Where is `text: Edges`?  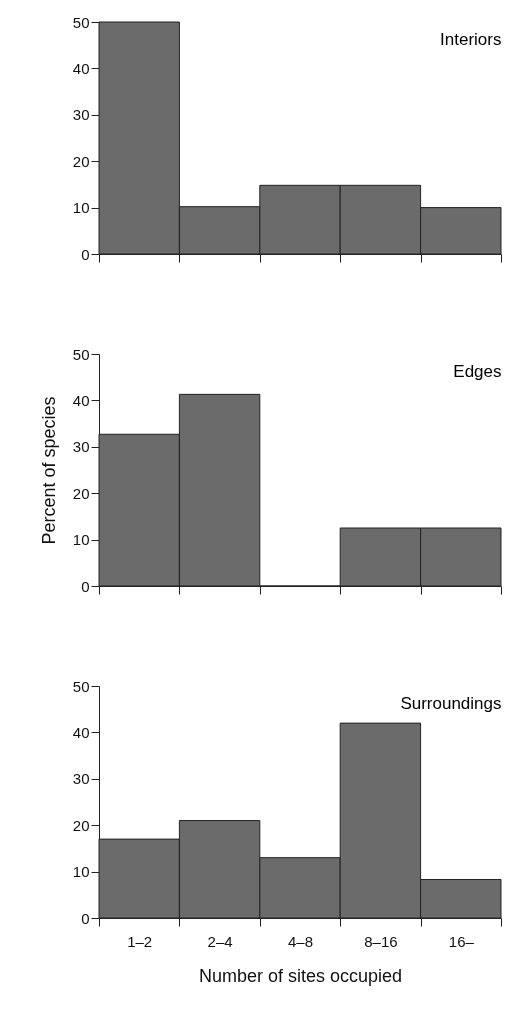 text: Edges is located at coordinates (477, 371).